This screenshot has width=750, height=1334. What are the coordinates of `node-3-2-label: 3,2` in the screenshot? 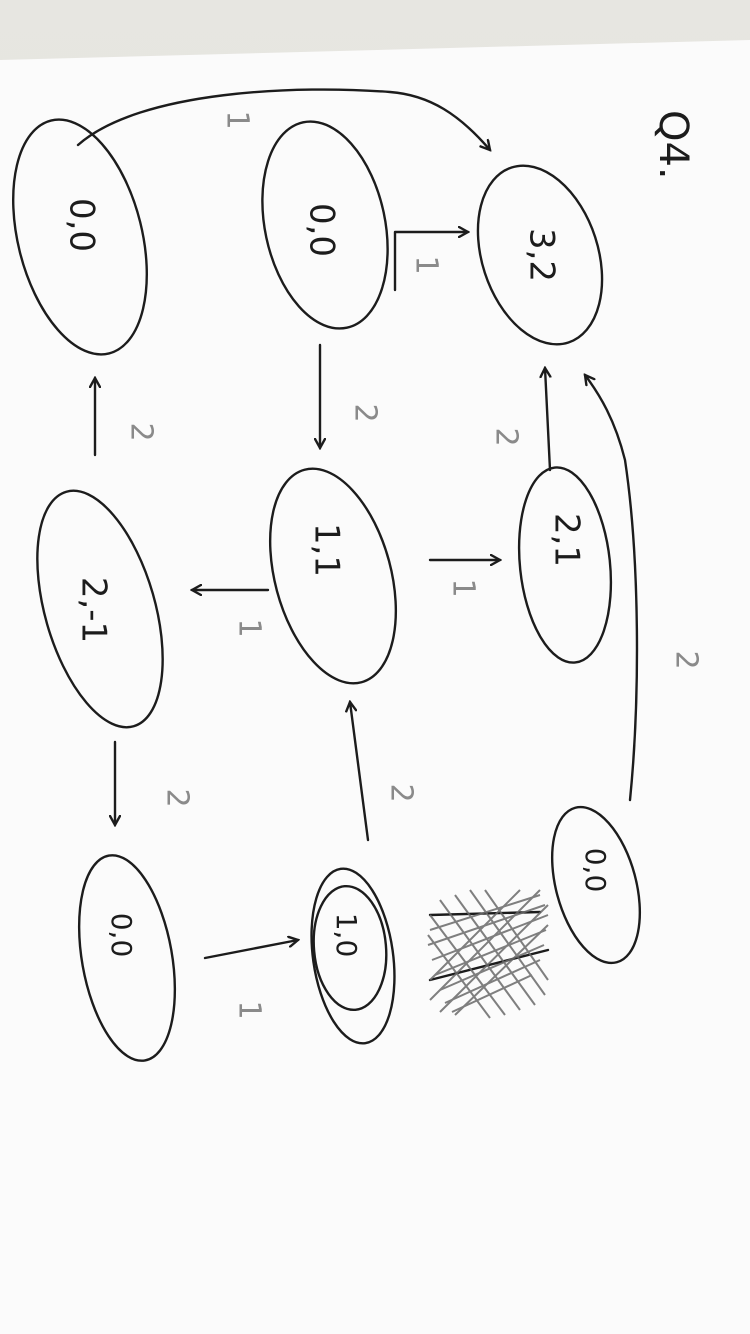 It's located at (542, 255).